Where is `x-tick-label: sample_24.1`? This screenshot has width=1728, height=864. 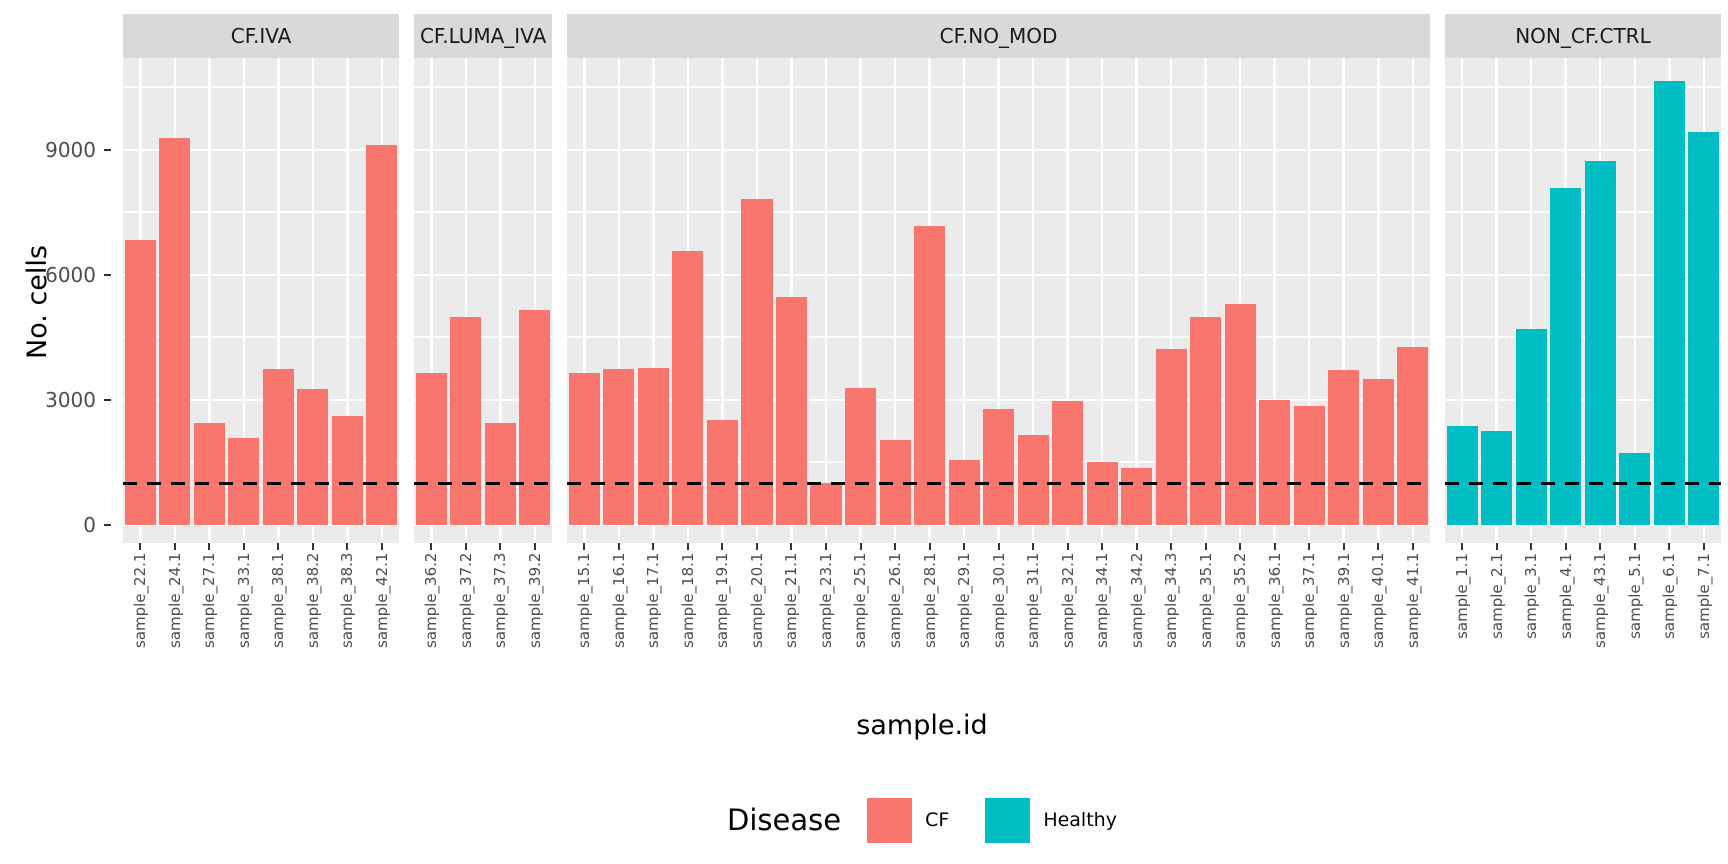
x-tick-label: sample_24.1 is located at coordinates (174, 600).